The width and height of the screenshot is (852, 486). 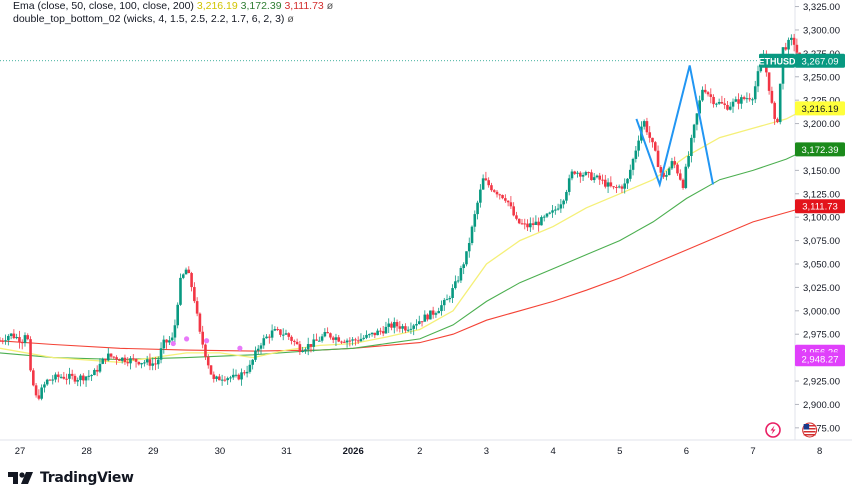 What do you see at coordinates (71, 478) in the screenshot?
I see `tradingview-logo: TradingView` at bounding box center [71, 478].